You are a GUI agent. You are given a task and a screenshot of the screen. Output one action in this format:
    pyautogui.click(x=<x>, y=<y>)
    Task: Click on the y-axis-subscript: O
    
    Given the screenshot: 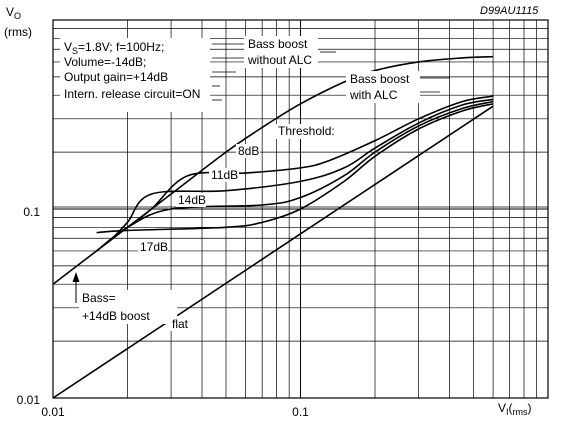 What is the action you would take?
    pyautogui.click(x=17, y=16)
    